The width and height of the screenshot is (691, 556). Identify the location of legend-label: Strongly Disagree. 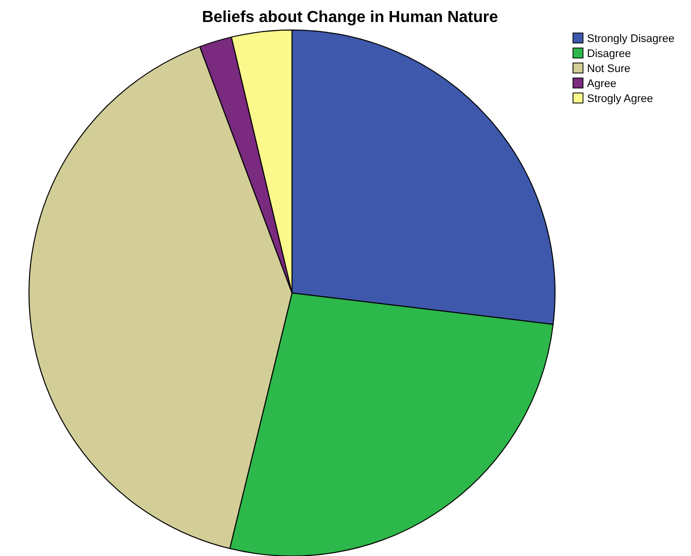
(630, 39).